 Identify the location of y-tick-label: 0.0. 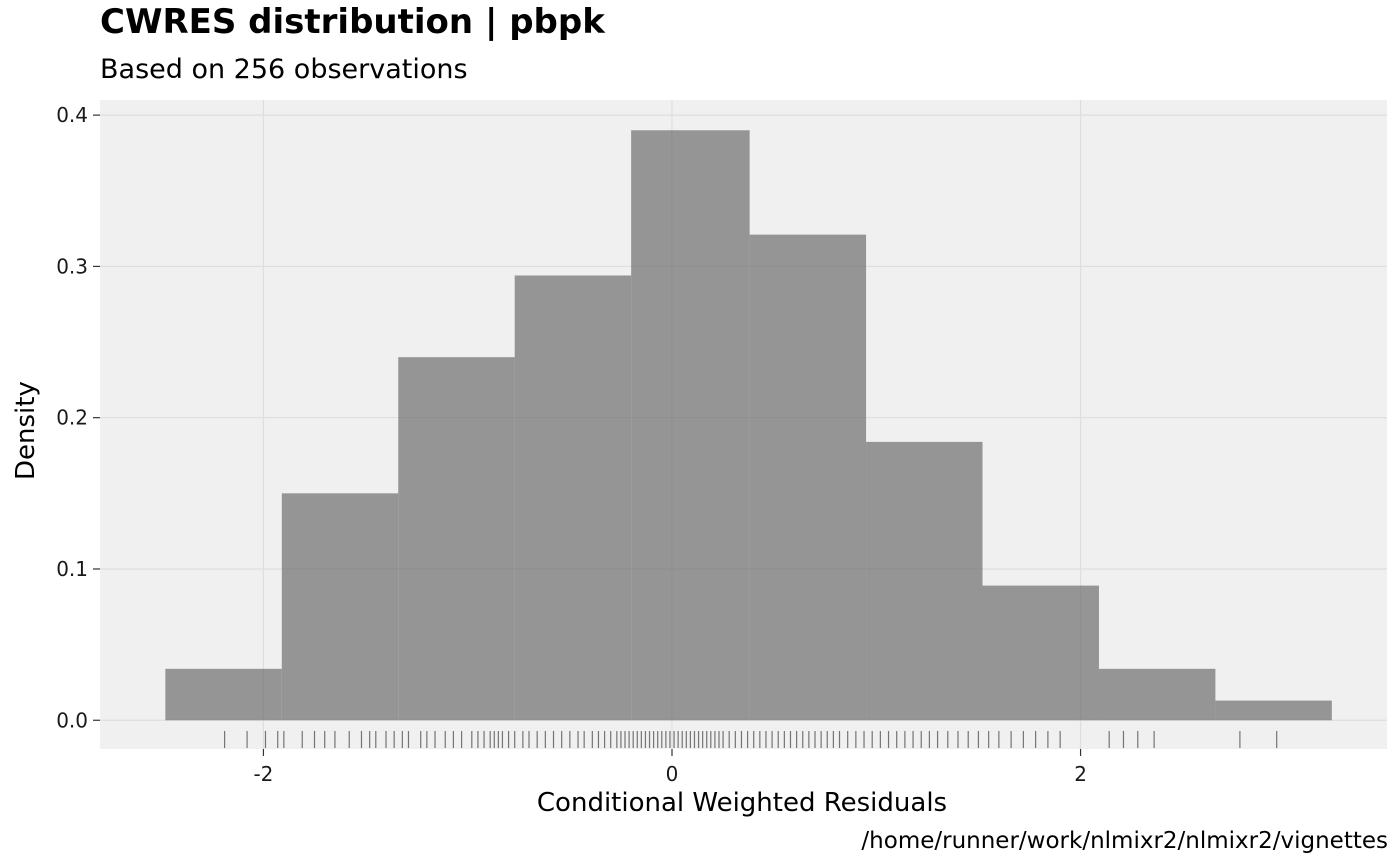
(72, 720).